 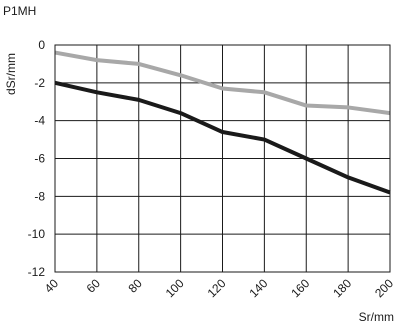 What do you see at coordinates (342, 288) in the screenshot?
I see `x-tick-label: 180` at bounding box center [342, 288].